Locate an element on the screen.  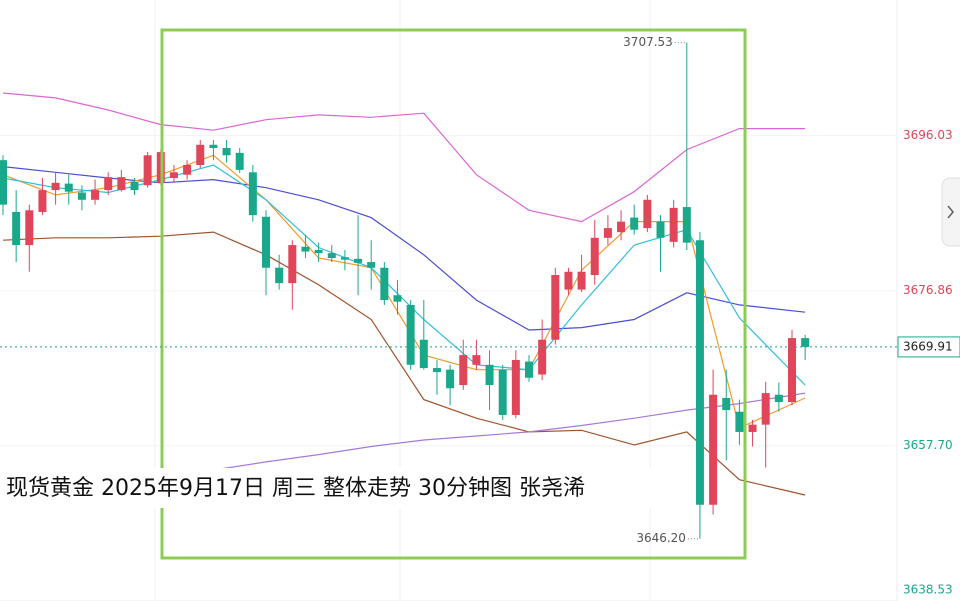
scroll-tab is located at coordinates (950, 212).